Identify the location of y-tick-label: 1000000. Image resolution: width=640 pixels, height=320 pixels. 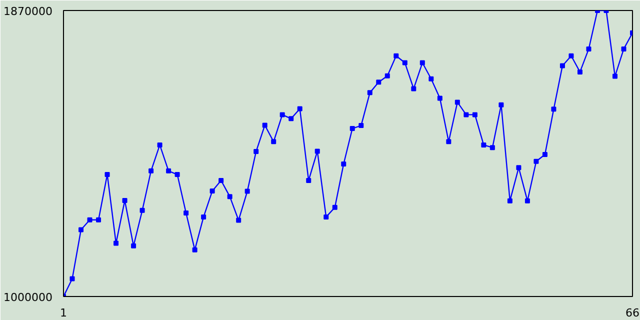
(28, 297).